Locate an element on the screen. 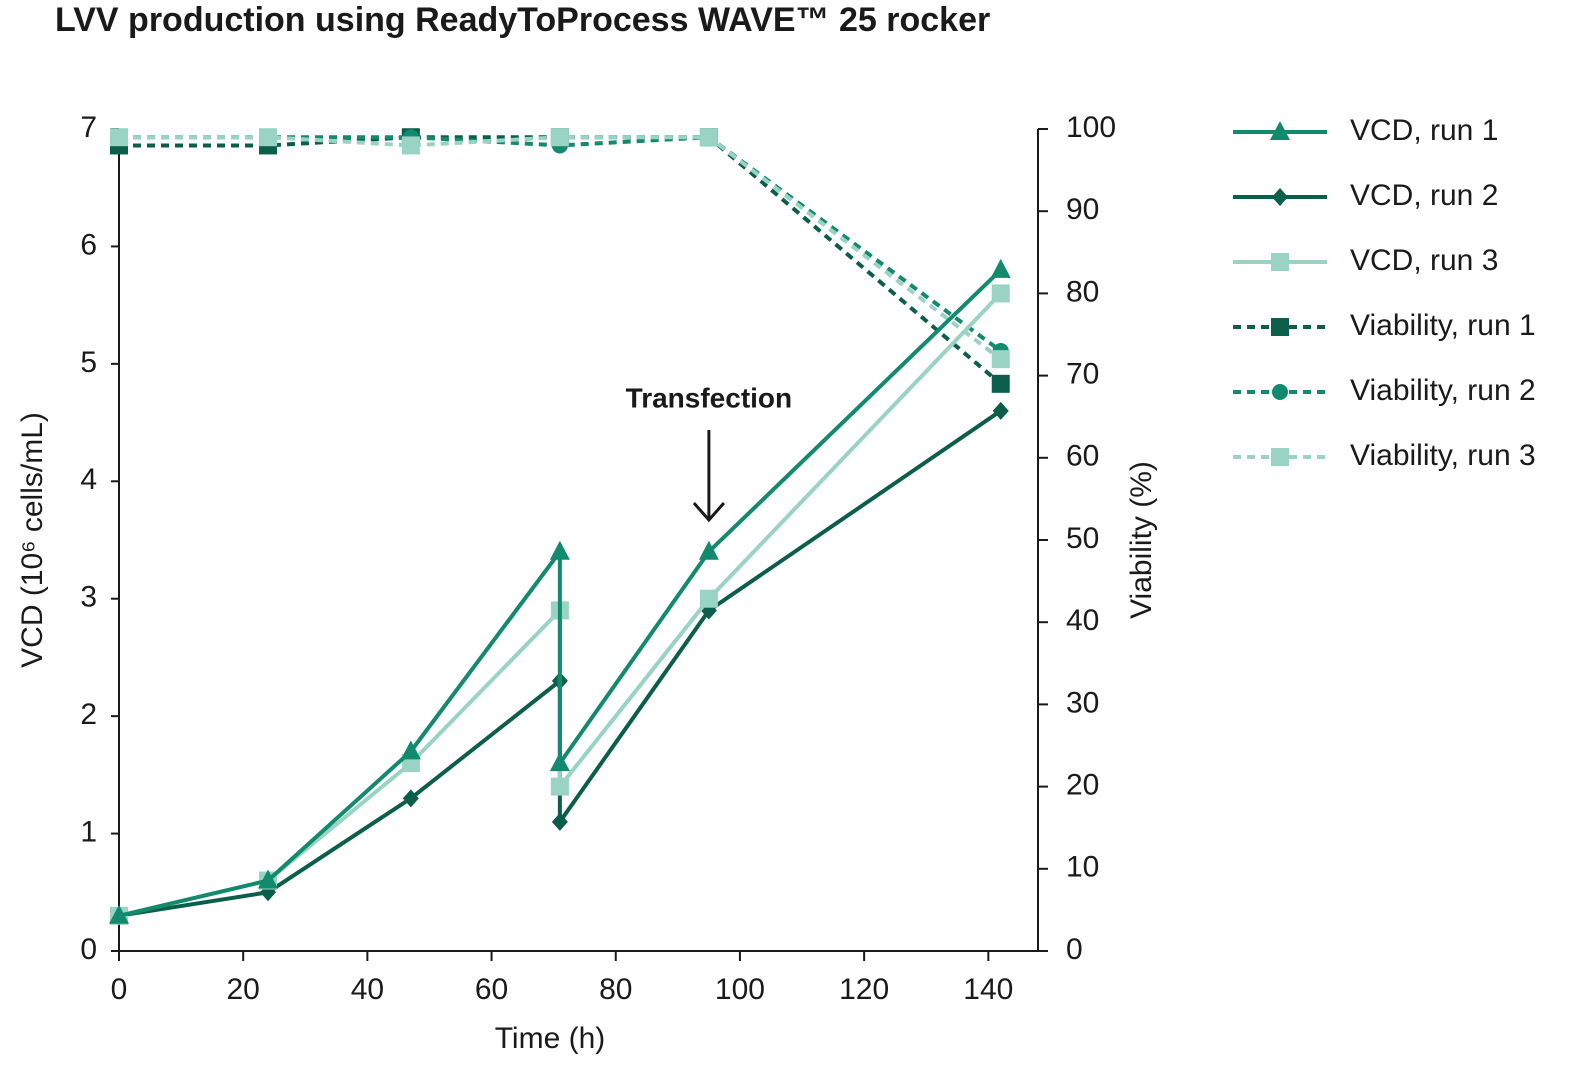  legend-label: VCD, run 1 is located at coordinates (1424, 130).